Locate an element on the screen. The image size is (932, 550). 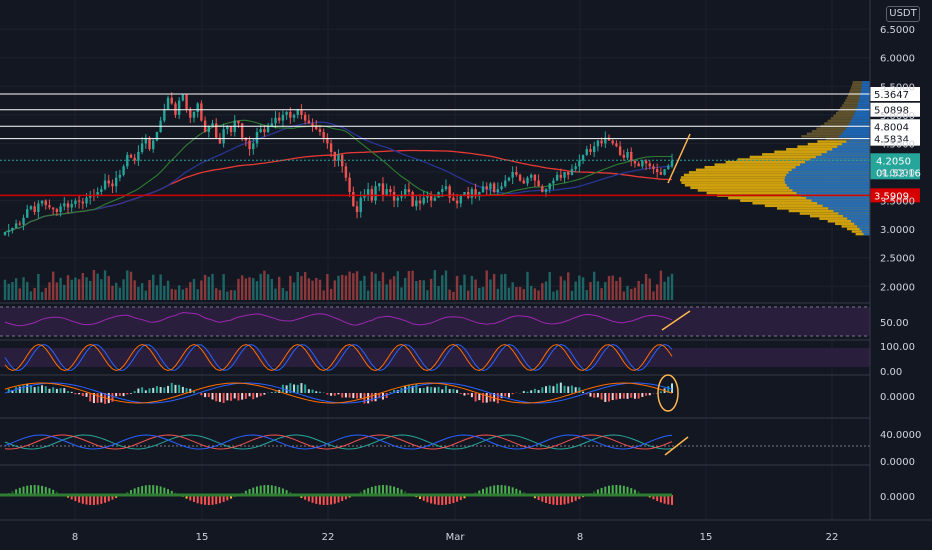
trend-lines is located at coordinates (676, 294).